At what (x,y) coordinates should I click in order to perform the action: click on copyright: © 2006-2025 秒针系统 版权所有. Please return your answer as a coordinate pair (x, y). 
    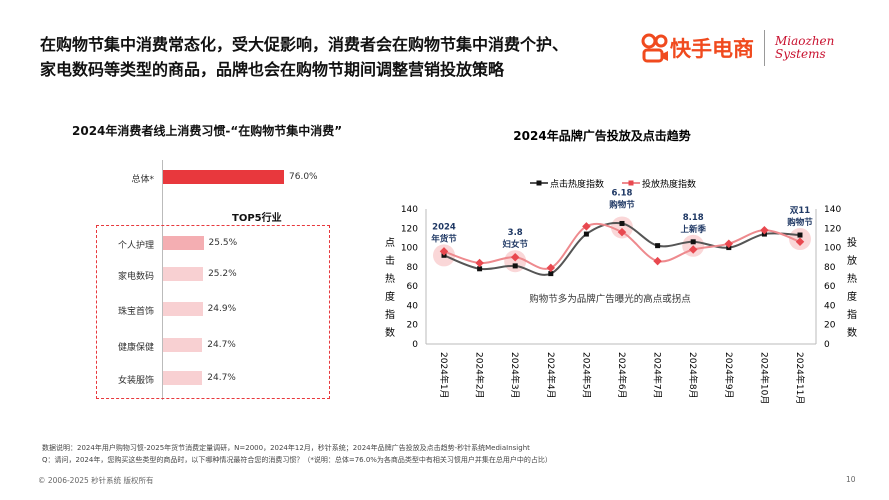
    Looking at the image, I should click on (96, 480).